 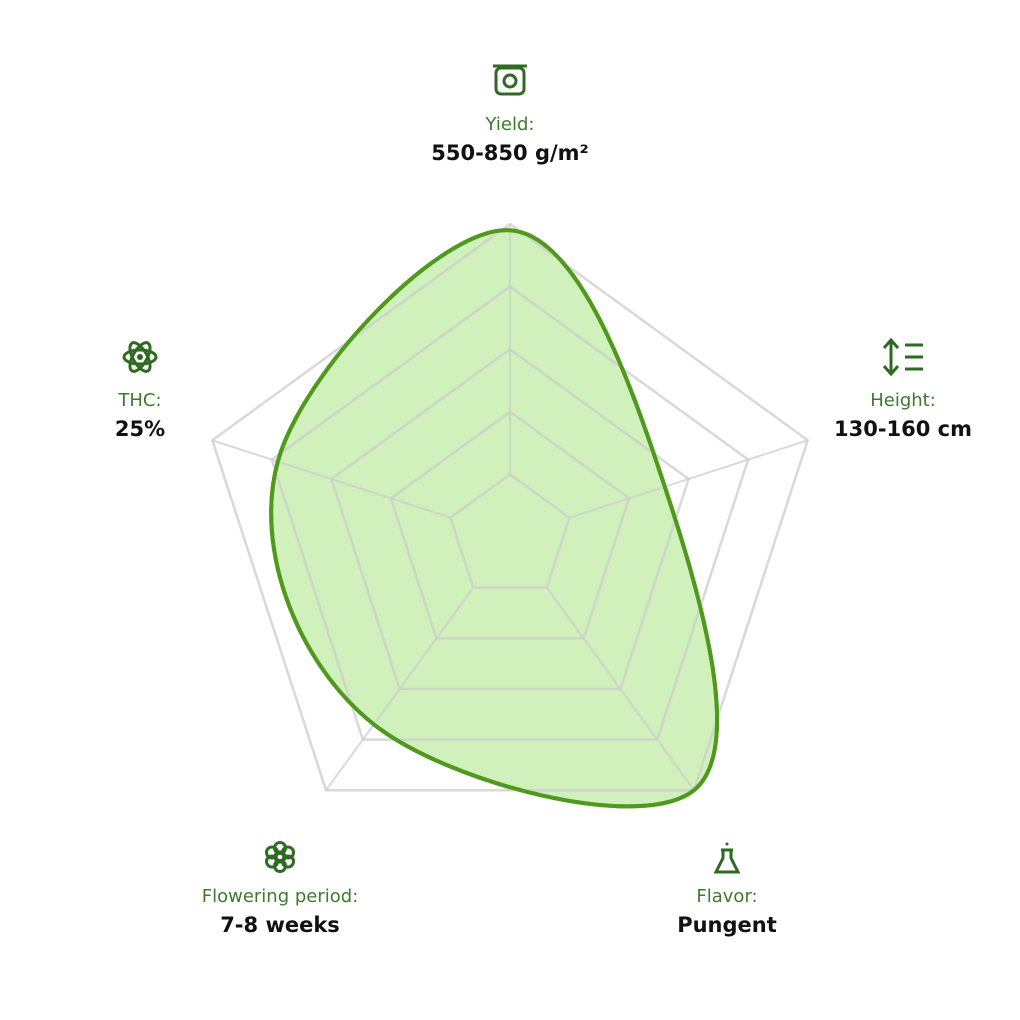 I want to click on axis-value: 550-850 g/m², so click(x=509, y=153).